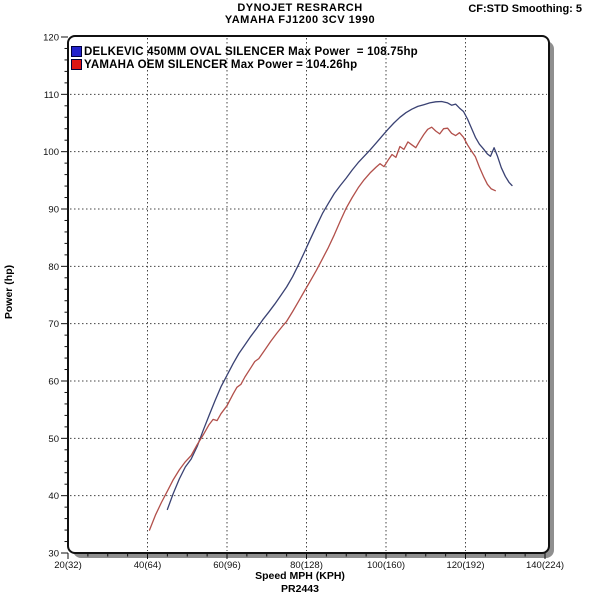  Describe the element at coordinates (53, 382) in the screenshot. I see `y-tick-label: 60` at that location.